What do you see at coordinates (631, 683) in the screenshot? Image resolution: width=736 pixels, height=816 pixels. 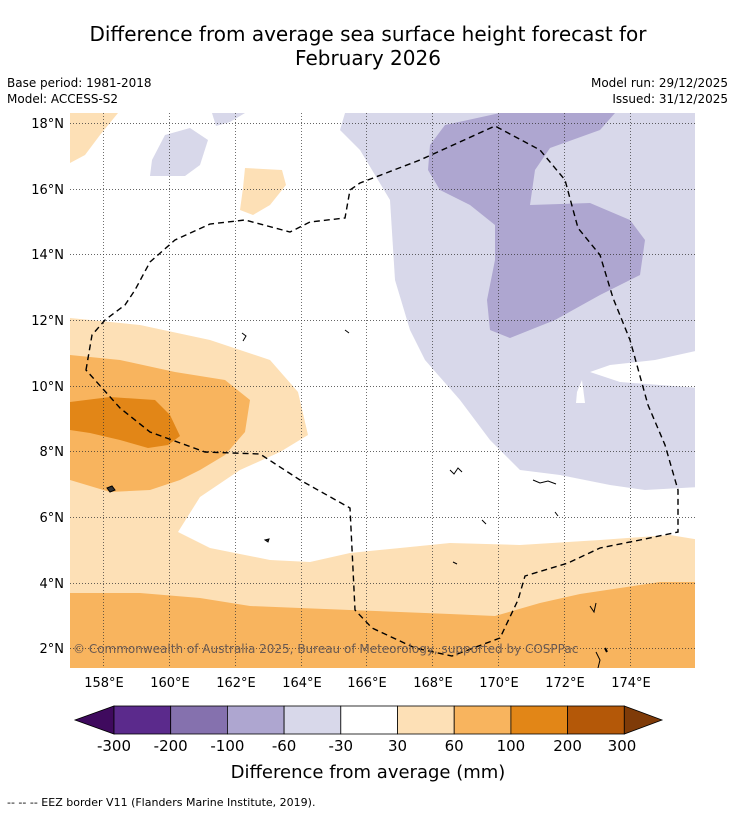 I see `lon-label: 174°E` at bounding box center [631, 683].